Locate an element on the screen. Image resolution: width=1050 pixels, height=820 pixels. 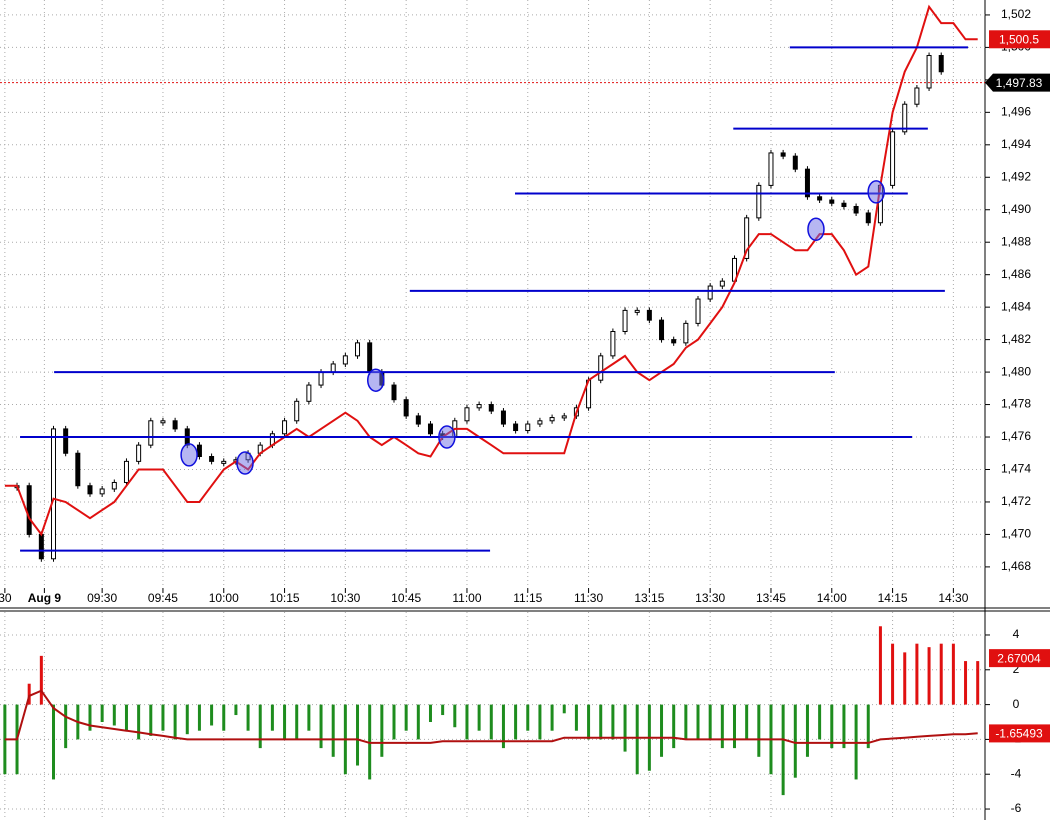
y-tick-label: -4 is located at coordinates (1016, 773).